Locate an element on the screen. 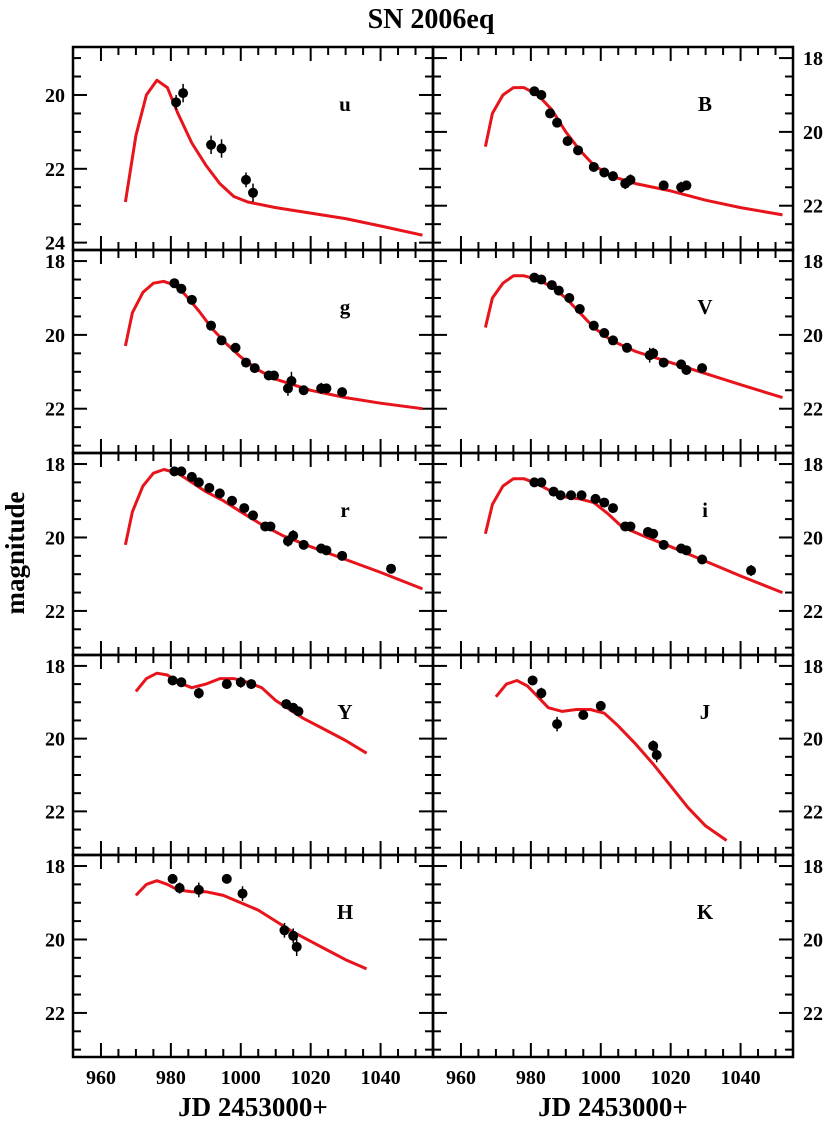 This screenshot has height=1122, width=830. panel-Y: 18 20 22 Y is located at coordinates (240, 755).